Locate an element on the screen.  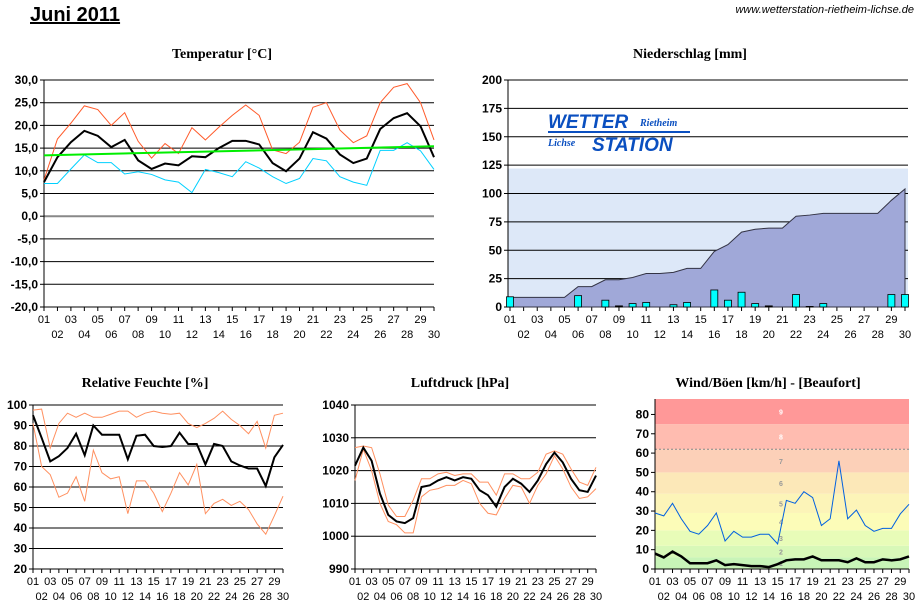
website-url: www.wetterstation-rietheim-lichse.de is located at coordinates (824, 10).